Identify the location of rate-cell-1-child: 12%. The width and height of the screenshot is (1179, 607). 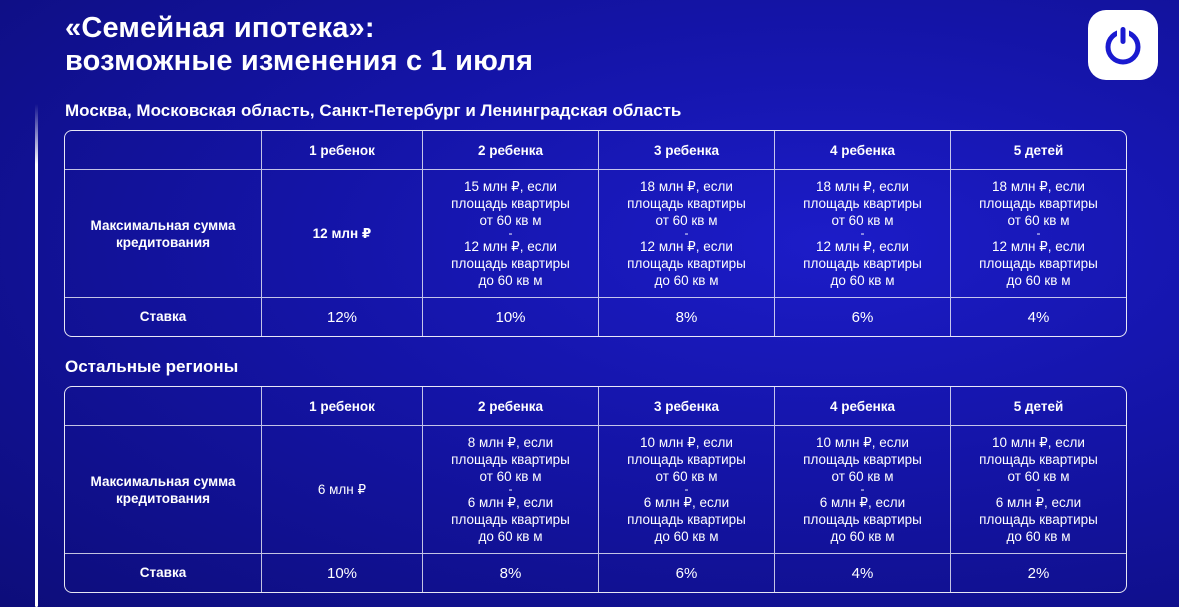
(342, 317).